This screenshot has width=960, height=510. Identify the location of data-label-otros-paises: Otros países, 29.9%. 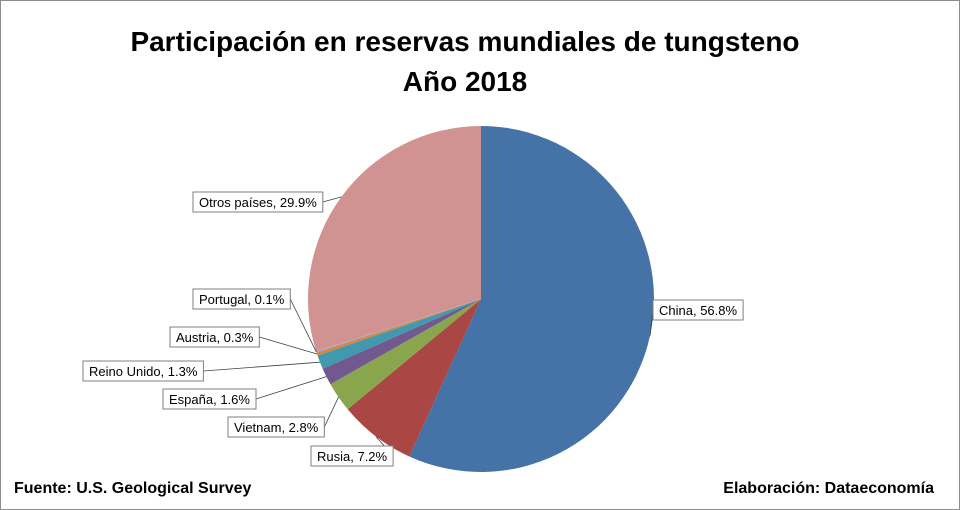
(258, 202).